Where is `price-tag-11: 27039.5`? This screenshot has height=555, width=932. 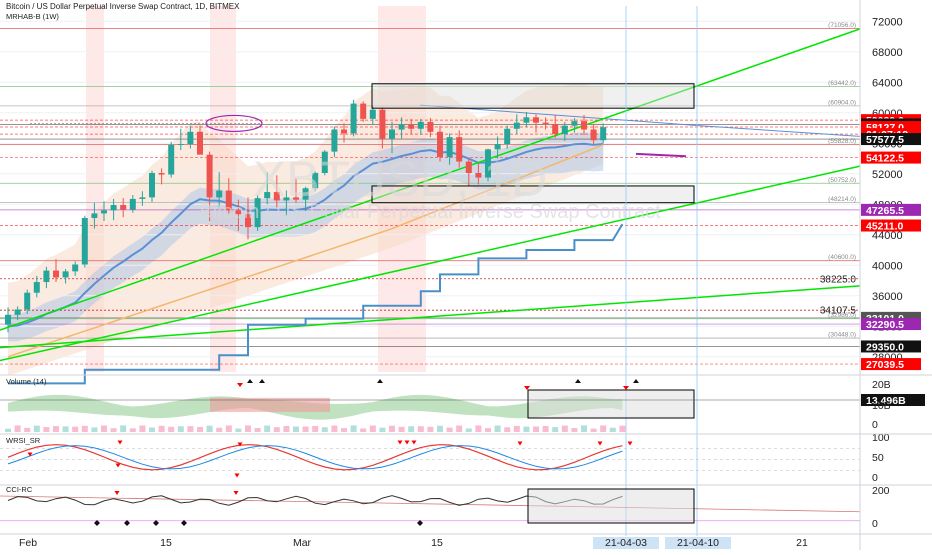
price-tag-11: 27039.5 is located at coordinates (885, 365).